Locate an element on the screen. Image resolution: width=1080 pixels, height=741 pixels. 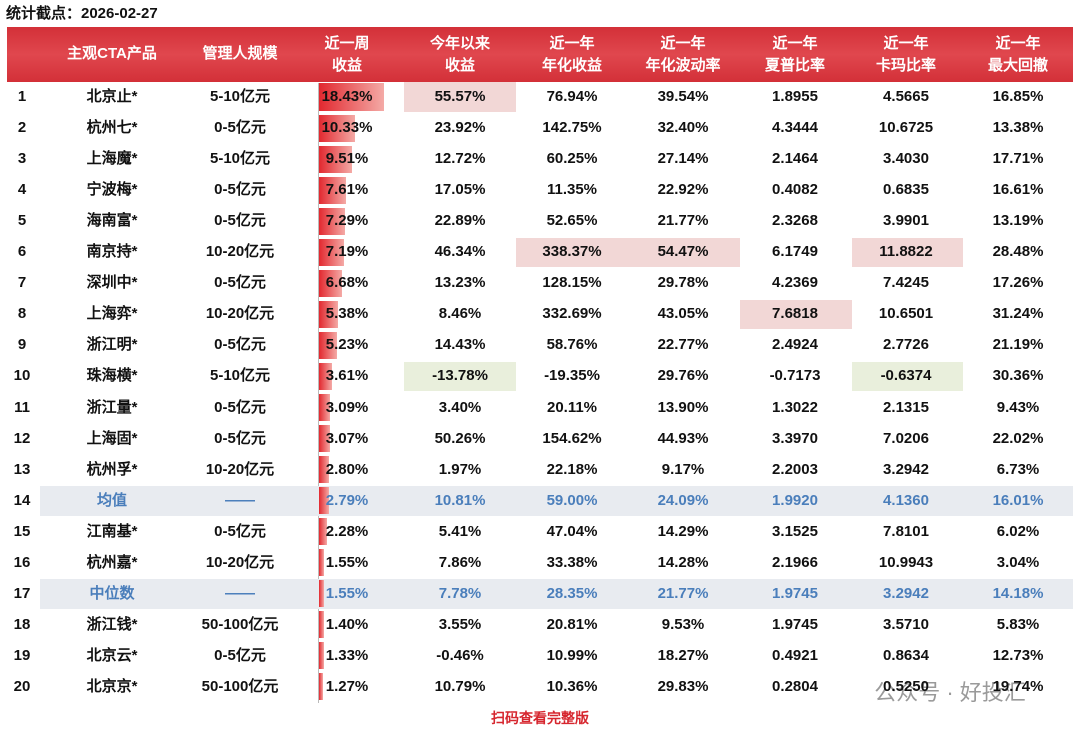
cell: 20.11% is located at coordinates (572, 407).